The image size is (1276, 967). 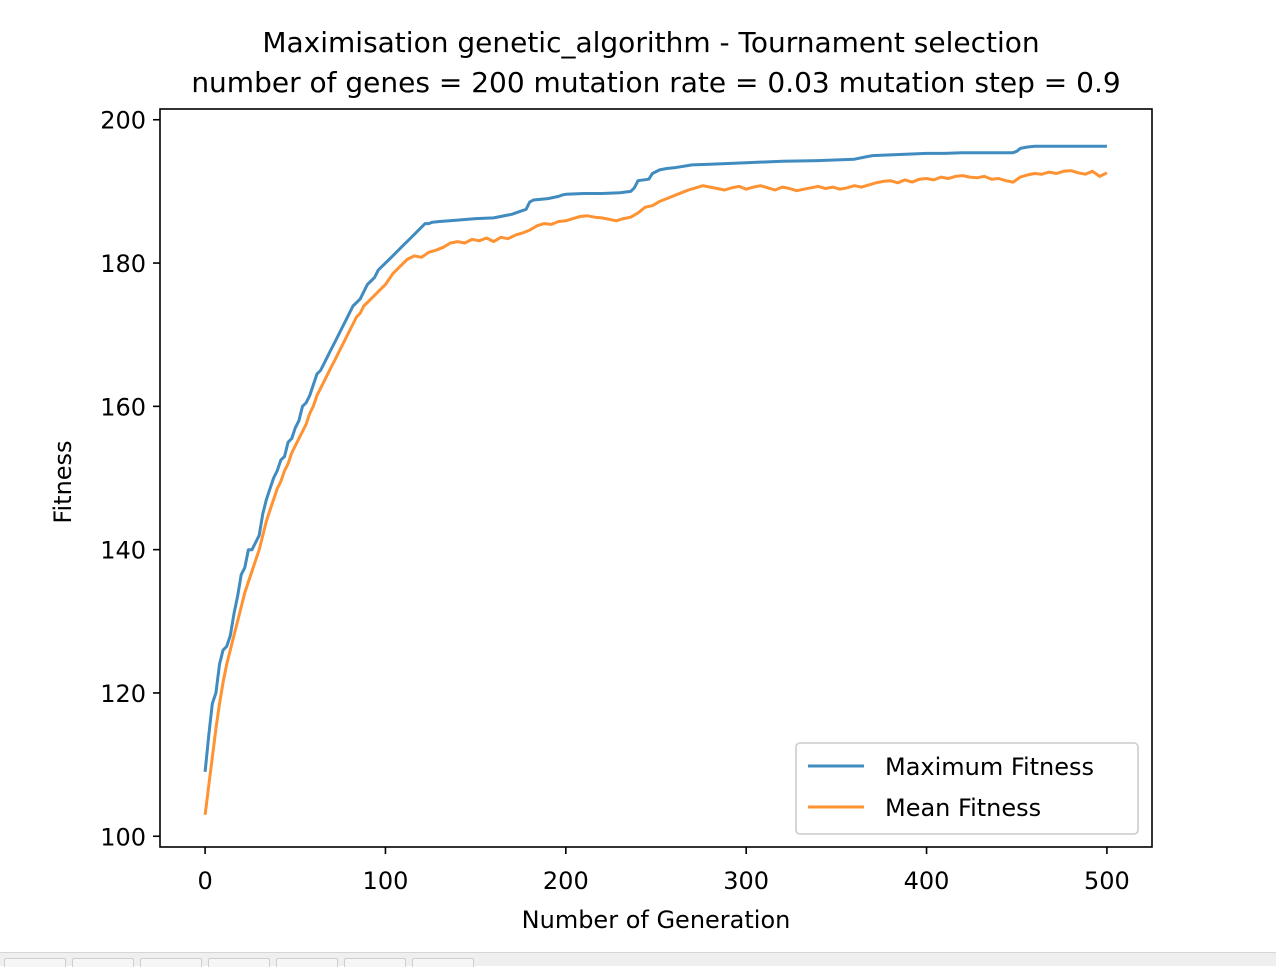 I want to click on x-tick-label: 0, so click(x=204, y=881).